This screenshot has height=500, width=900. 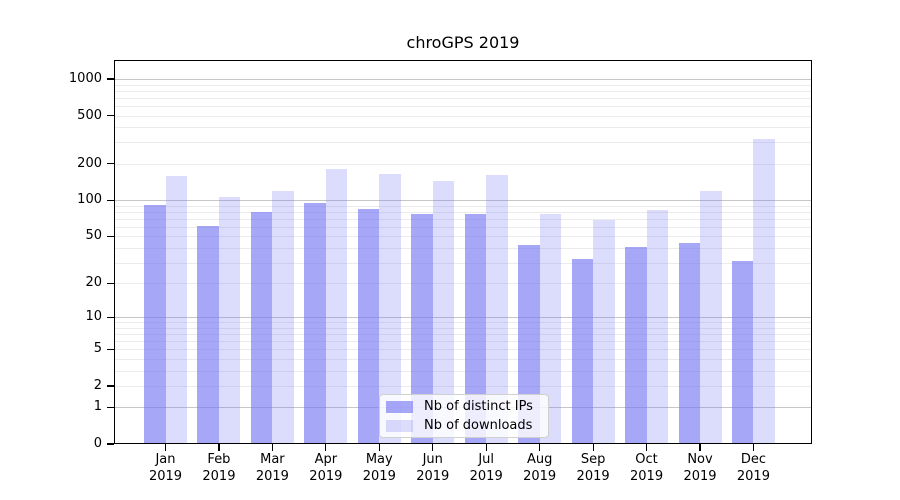 What do you see at coordinates (486, 468) in the screenshot?
I see `x-axis-label: Jul 2019` at bounding box center [486, 468].